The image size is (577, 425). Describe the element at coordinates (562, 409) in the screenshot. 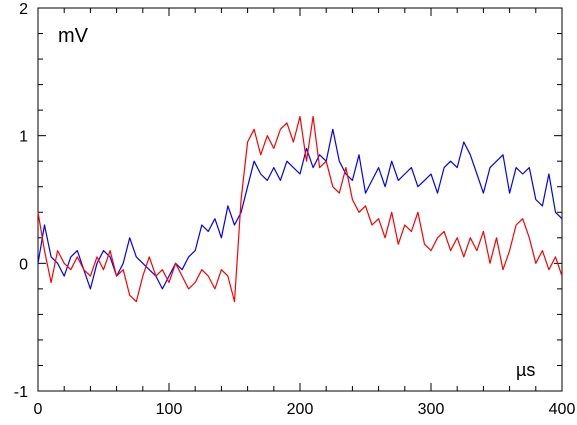

I see `x-tick-label: 400` at that location.